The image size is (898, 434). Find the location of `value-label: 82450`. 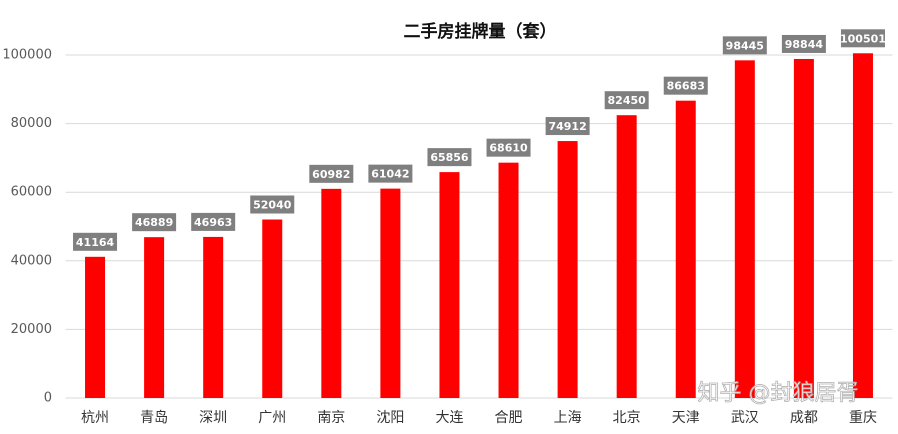

value-label: 82450 is located at coordinates (627, 100).